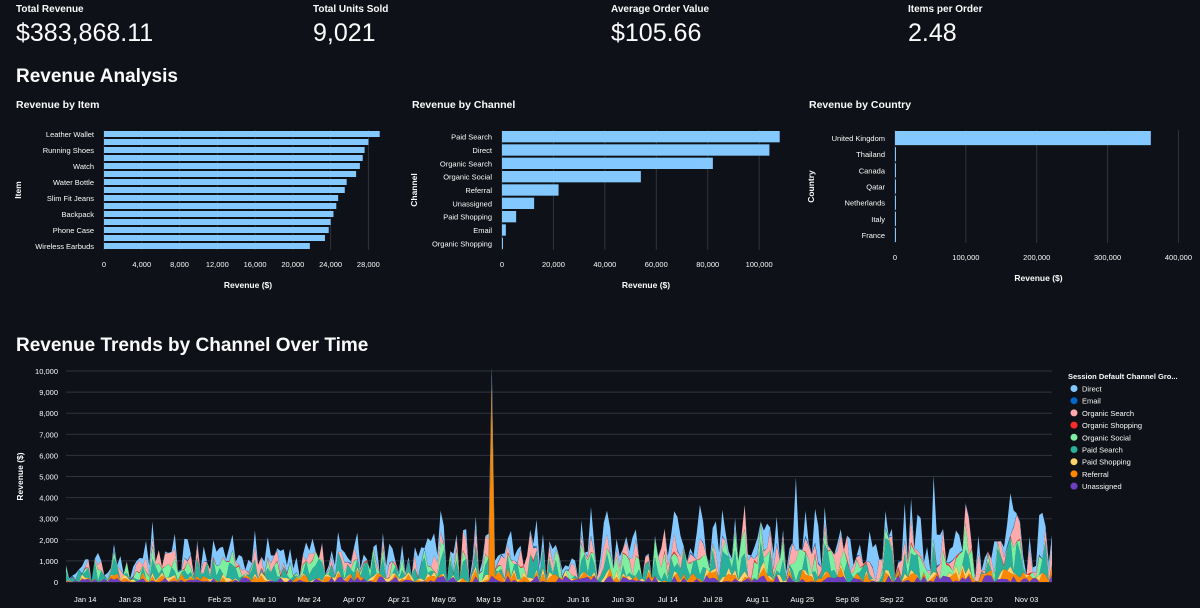  What do you see at coordinates (878, 219) in the screenshot?
I see `y-tick-label: Italy` at bounding box center [878, 219].